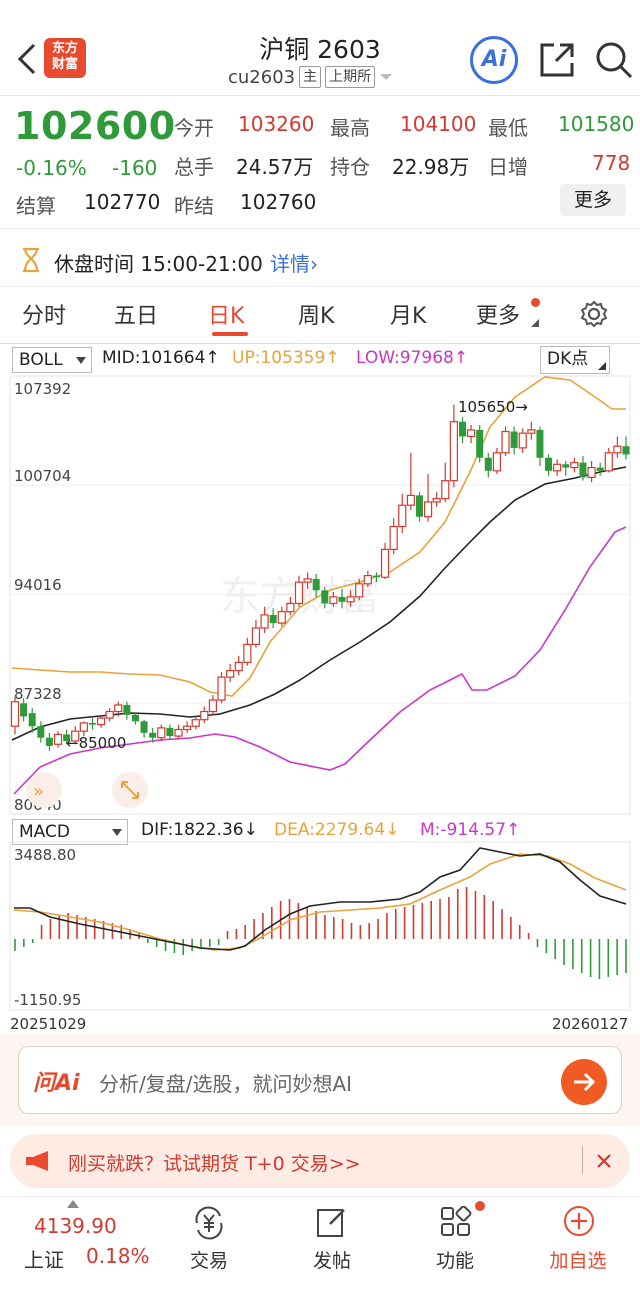 The image size is (640, 1311). I want to click on tab-weekly-k: 周K, so click(316, 316).